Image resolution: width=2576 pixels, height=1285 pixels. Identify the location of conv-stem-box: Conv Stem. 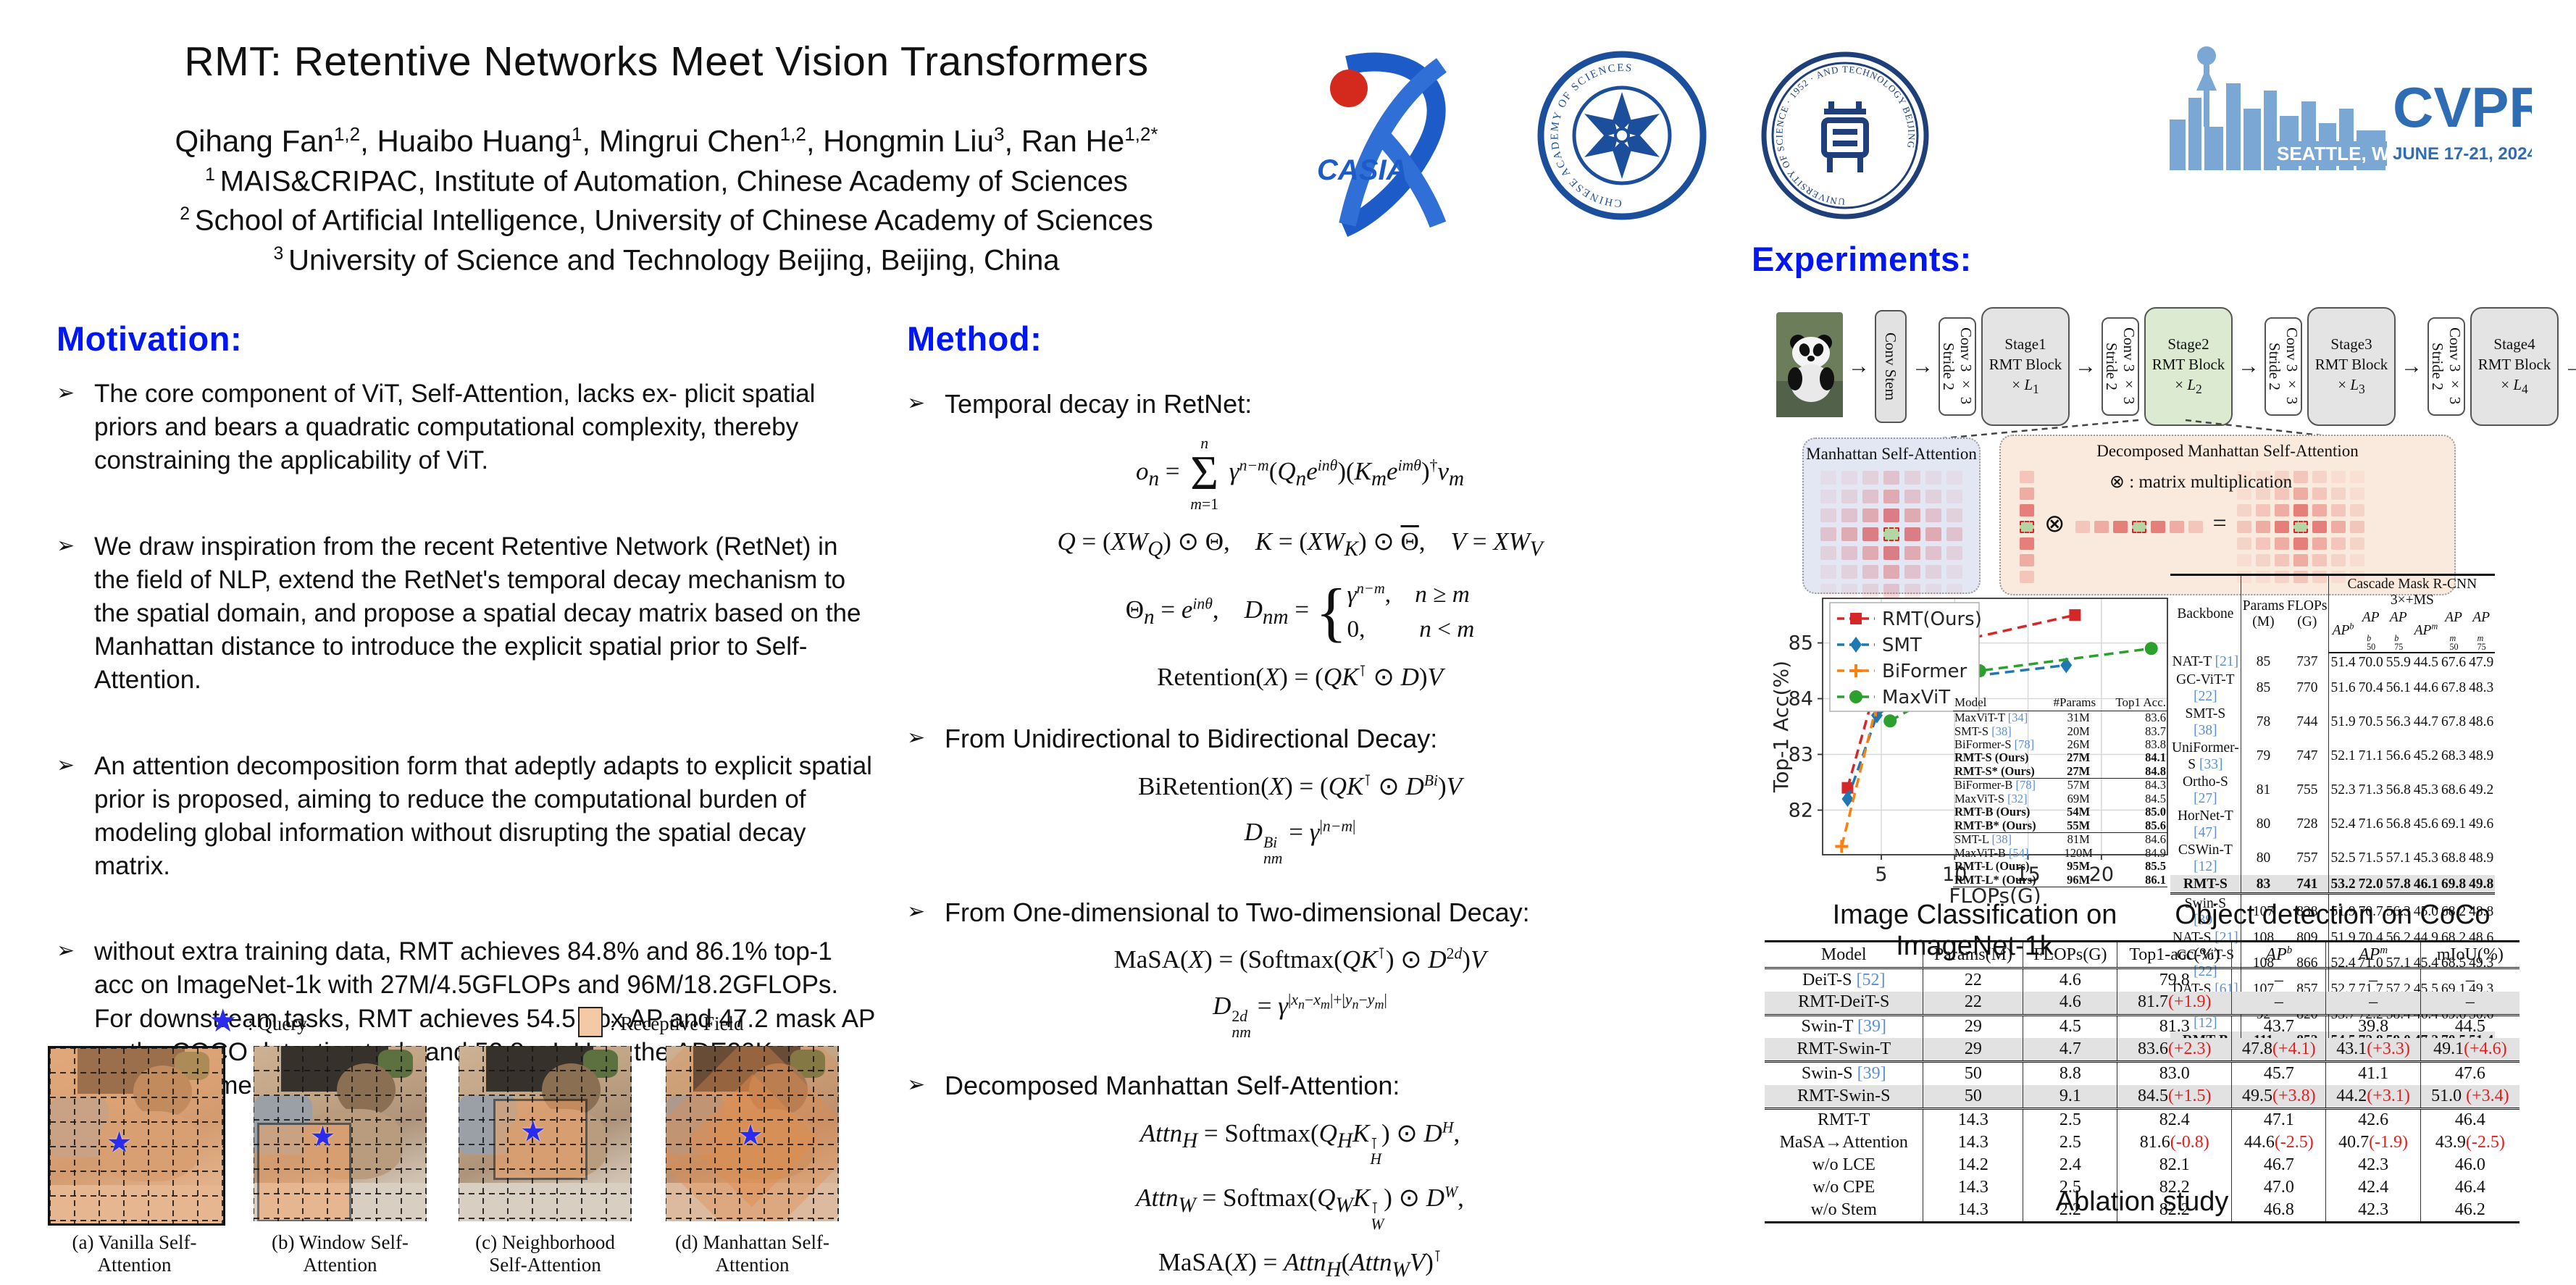
(1891, 366).